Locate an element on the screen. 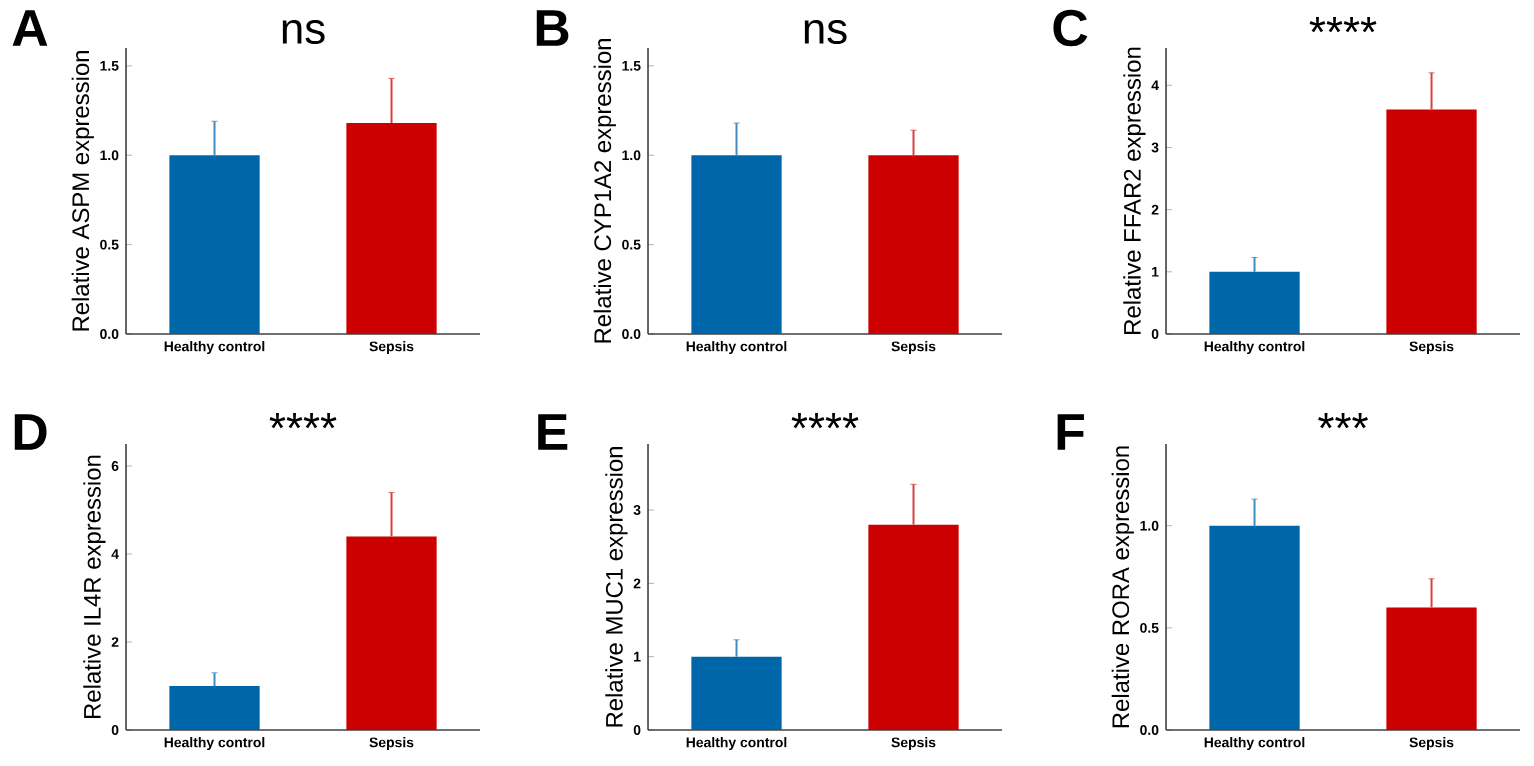 This screenshot has width=1534, height=766. y-axis-title: Relative MUC1 expression is located at coordinates (616, 587).